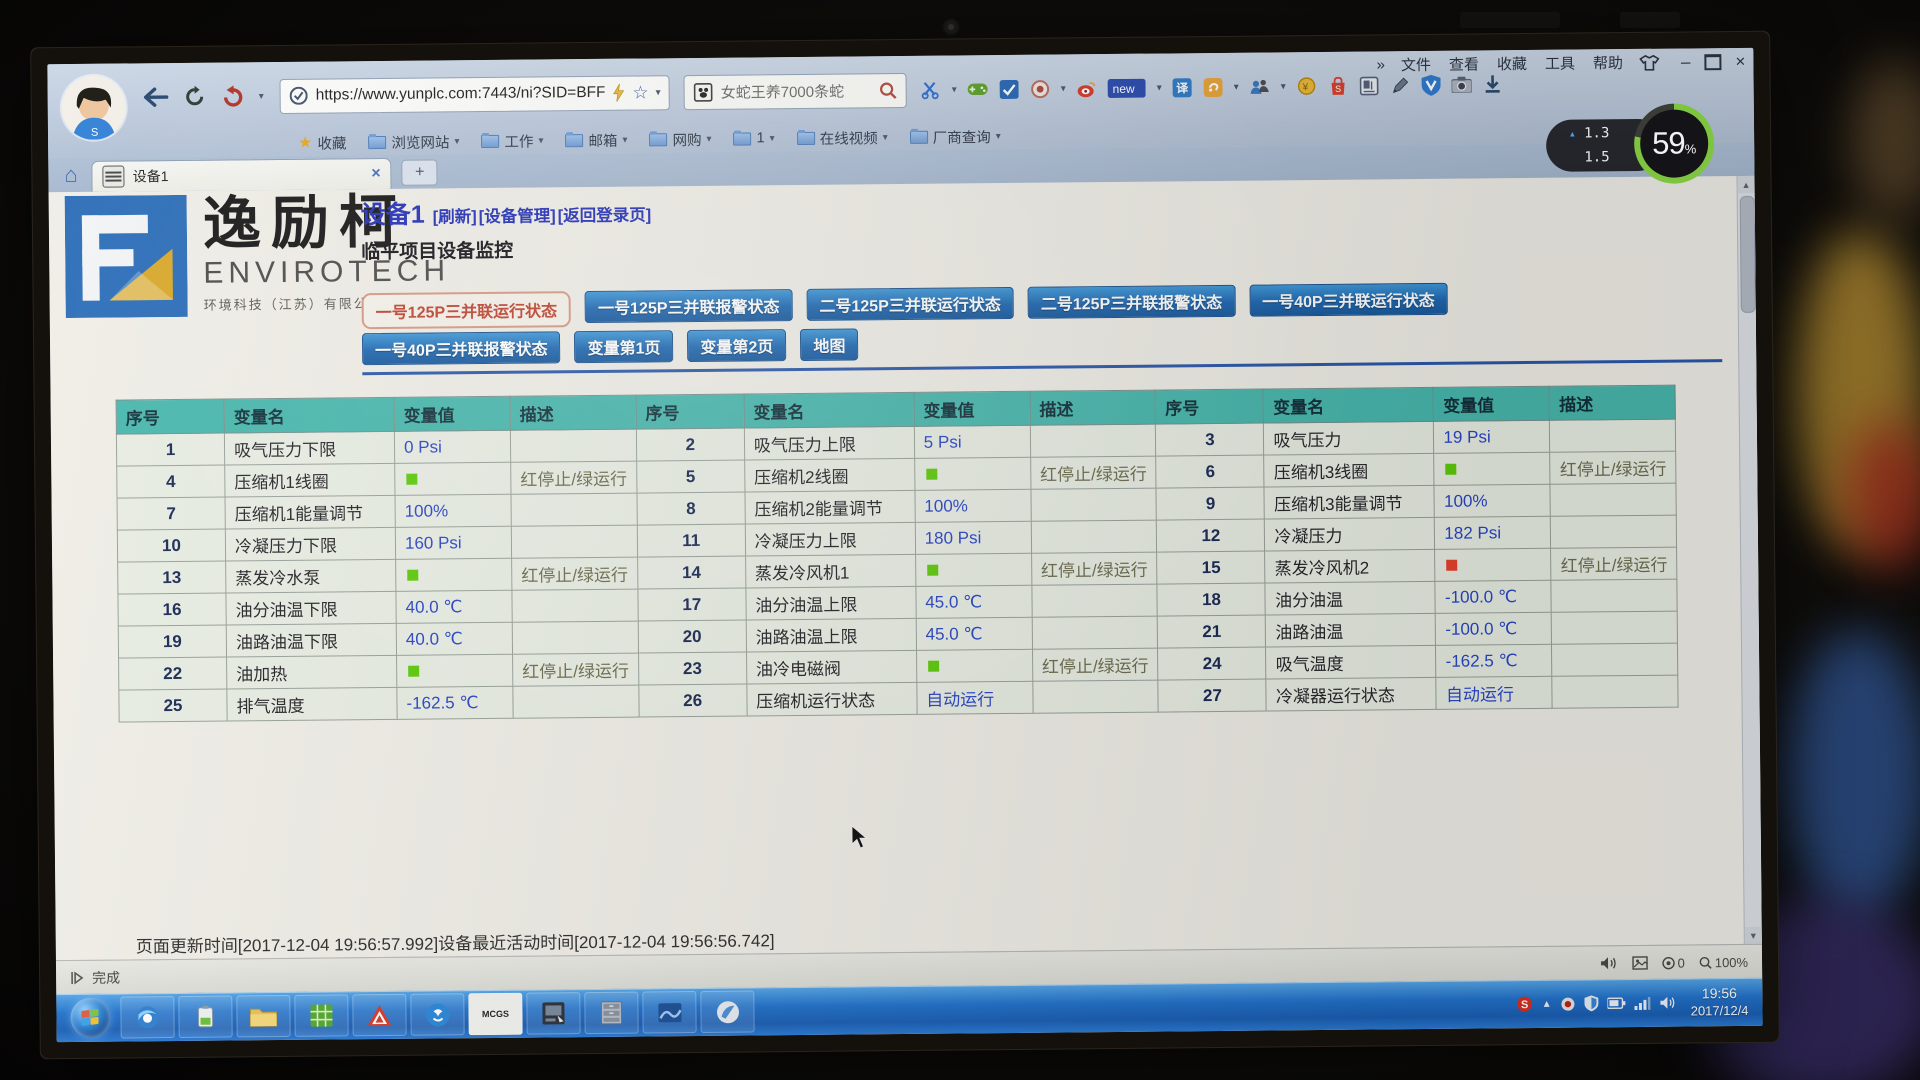  Describe the element at coordinates (1642, 1003) in the screenshot. I see `tray-signal-icon` at that location.